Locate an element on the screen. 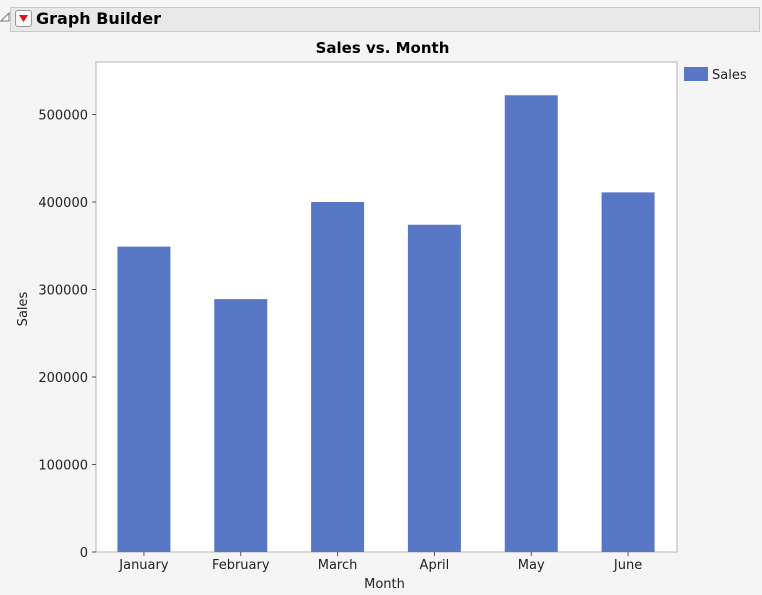  report-header: Graph Builder is located at coordinates (381, 17).